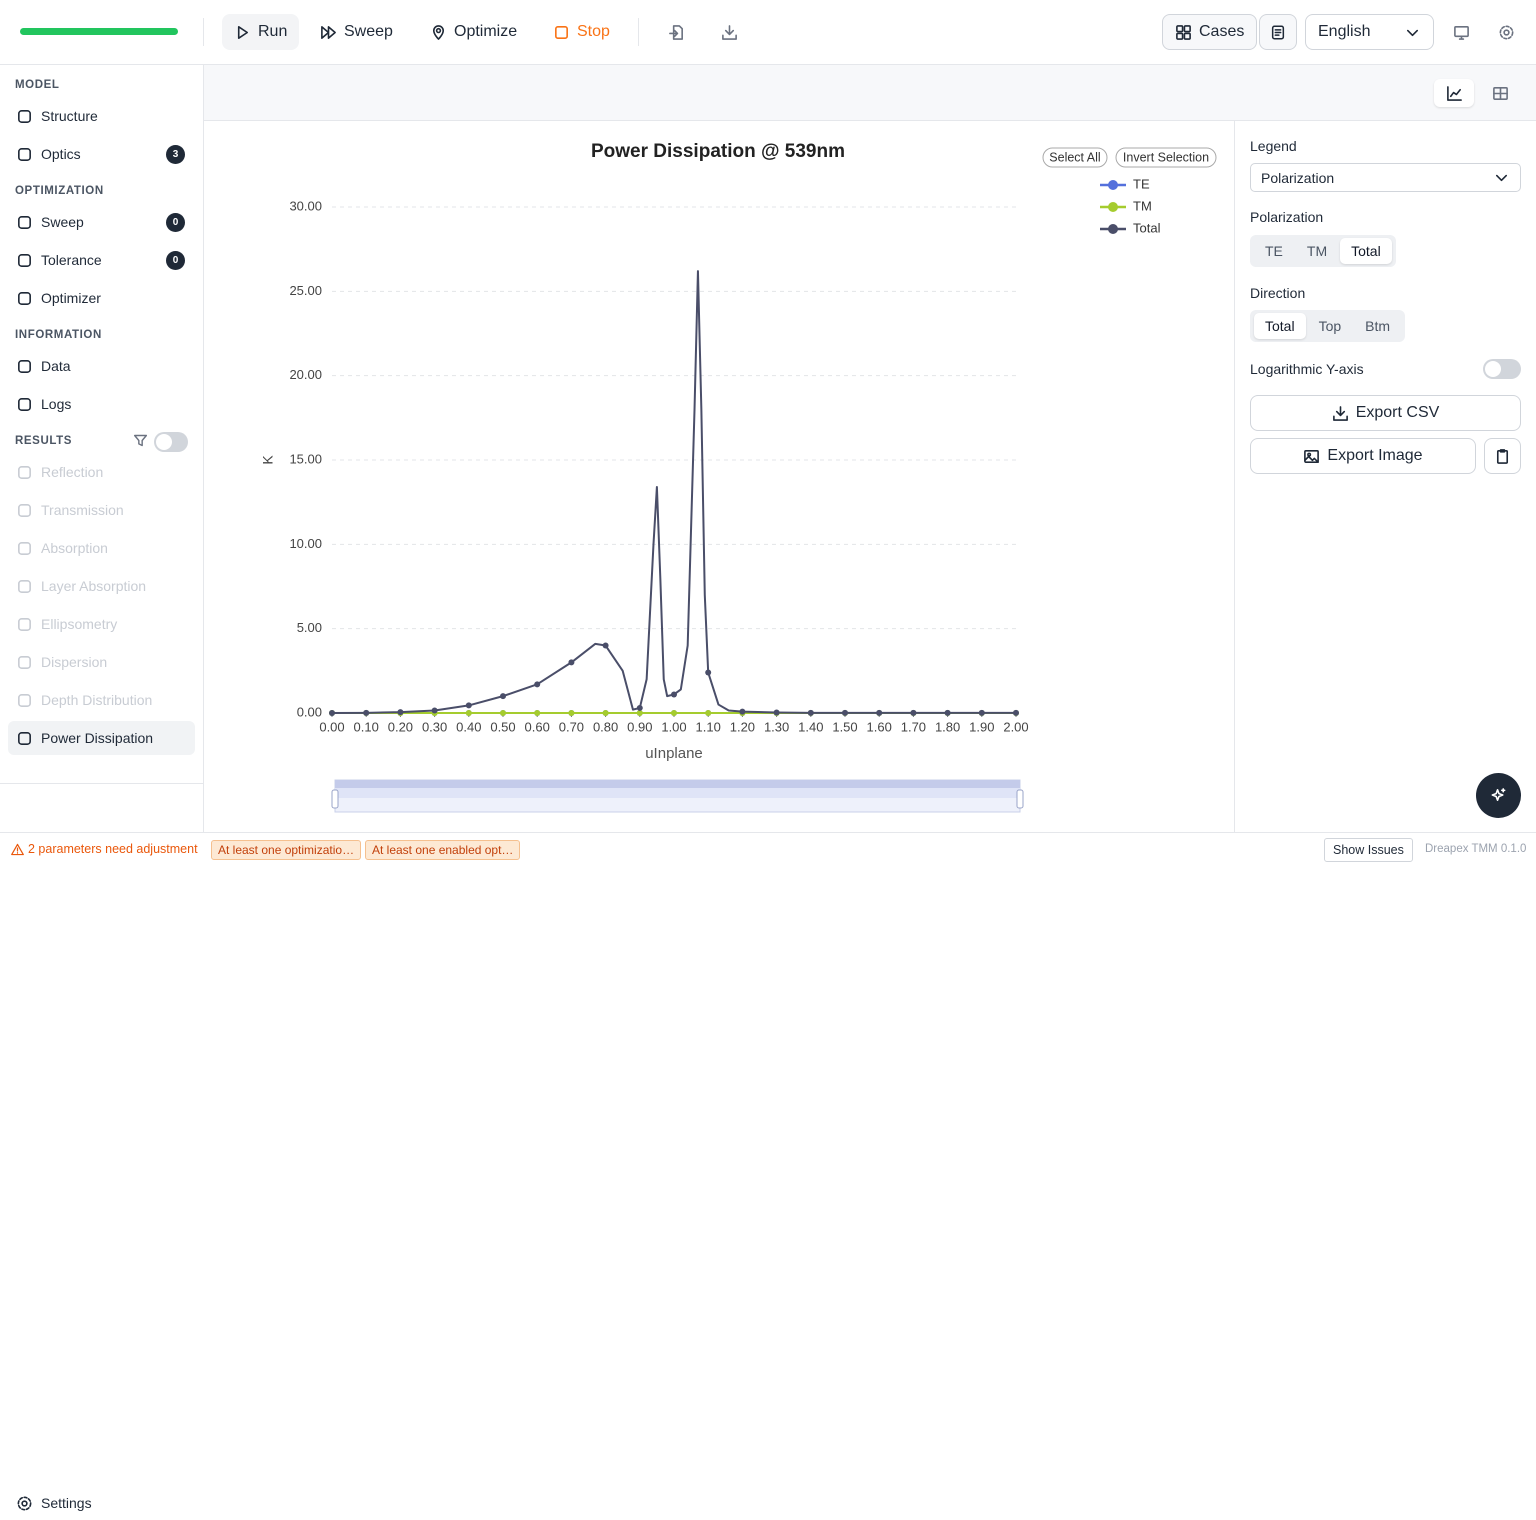  I want to click on chart-view-button, so click(1454, 93).